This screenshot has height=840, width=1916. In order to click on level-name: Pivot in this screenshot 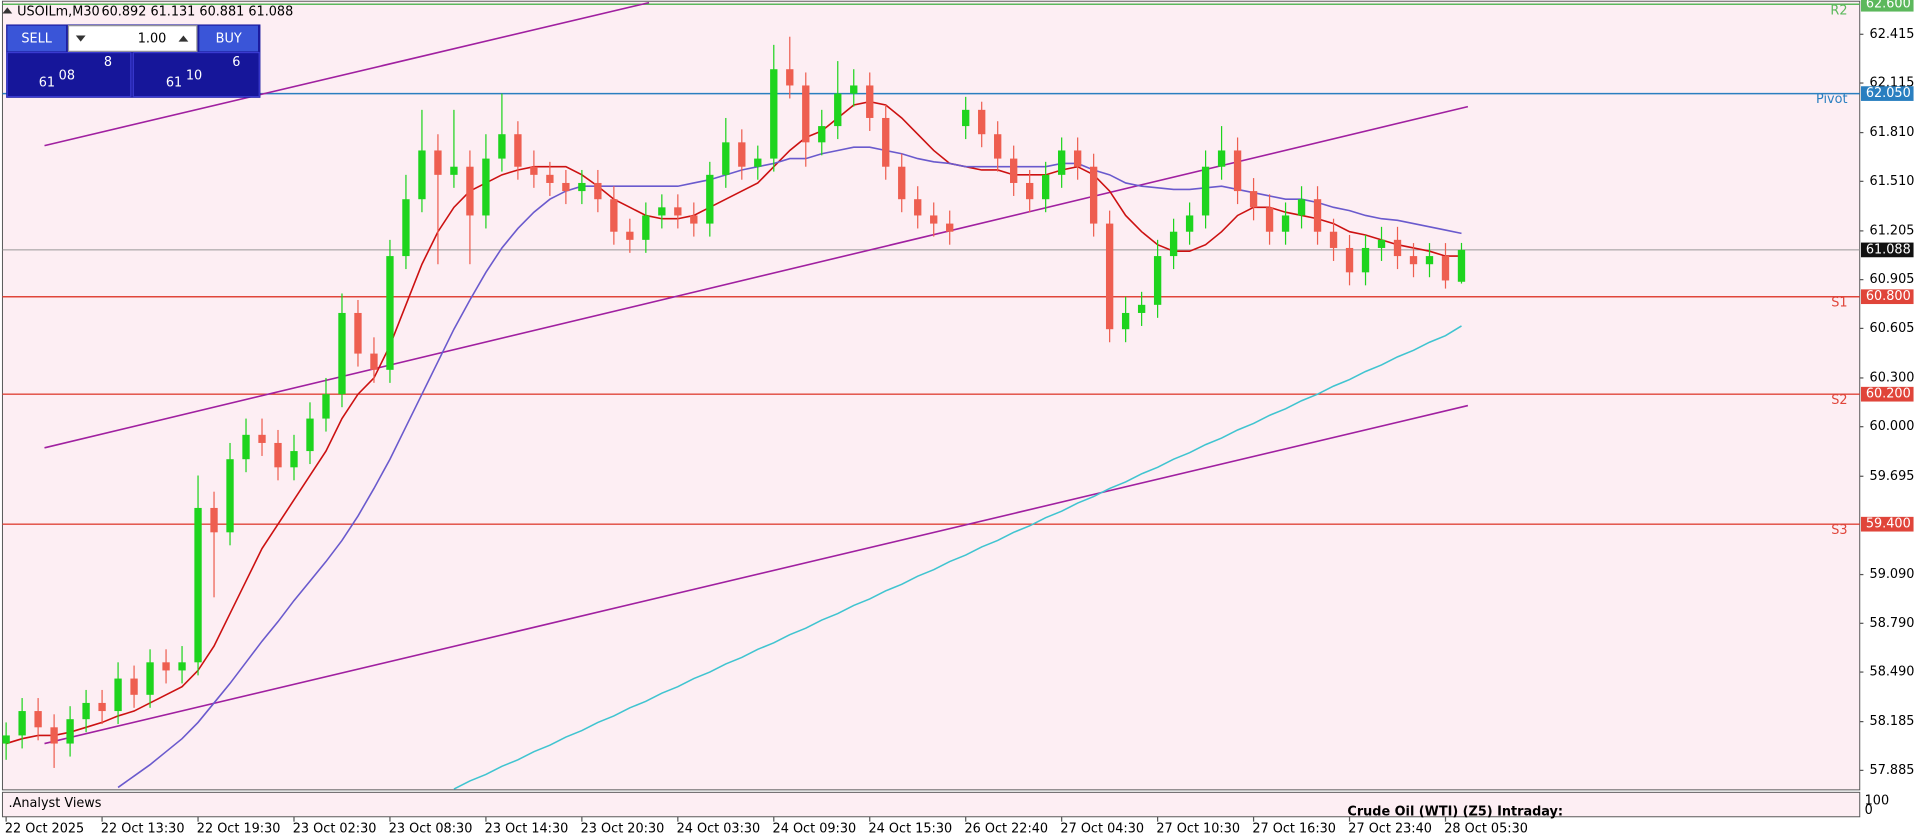, I will do `click(1832, 99)`.